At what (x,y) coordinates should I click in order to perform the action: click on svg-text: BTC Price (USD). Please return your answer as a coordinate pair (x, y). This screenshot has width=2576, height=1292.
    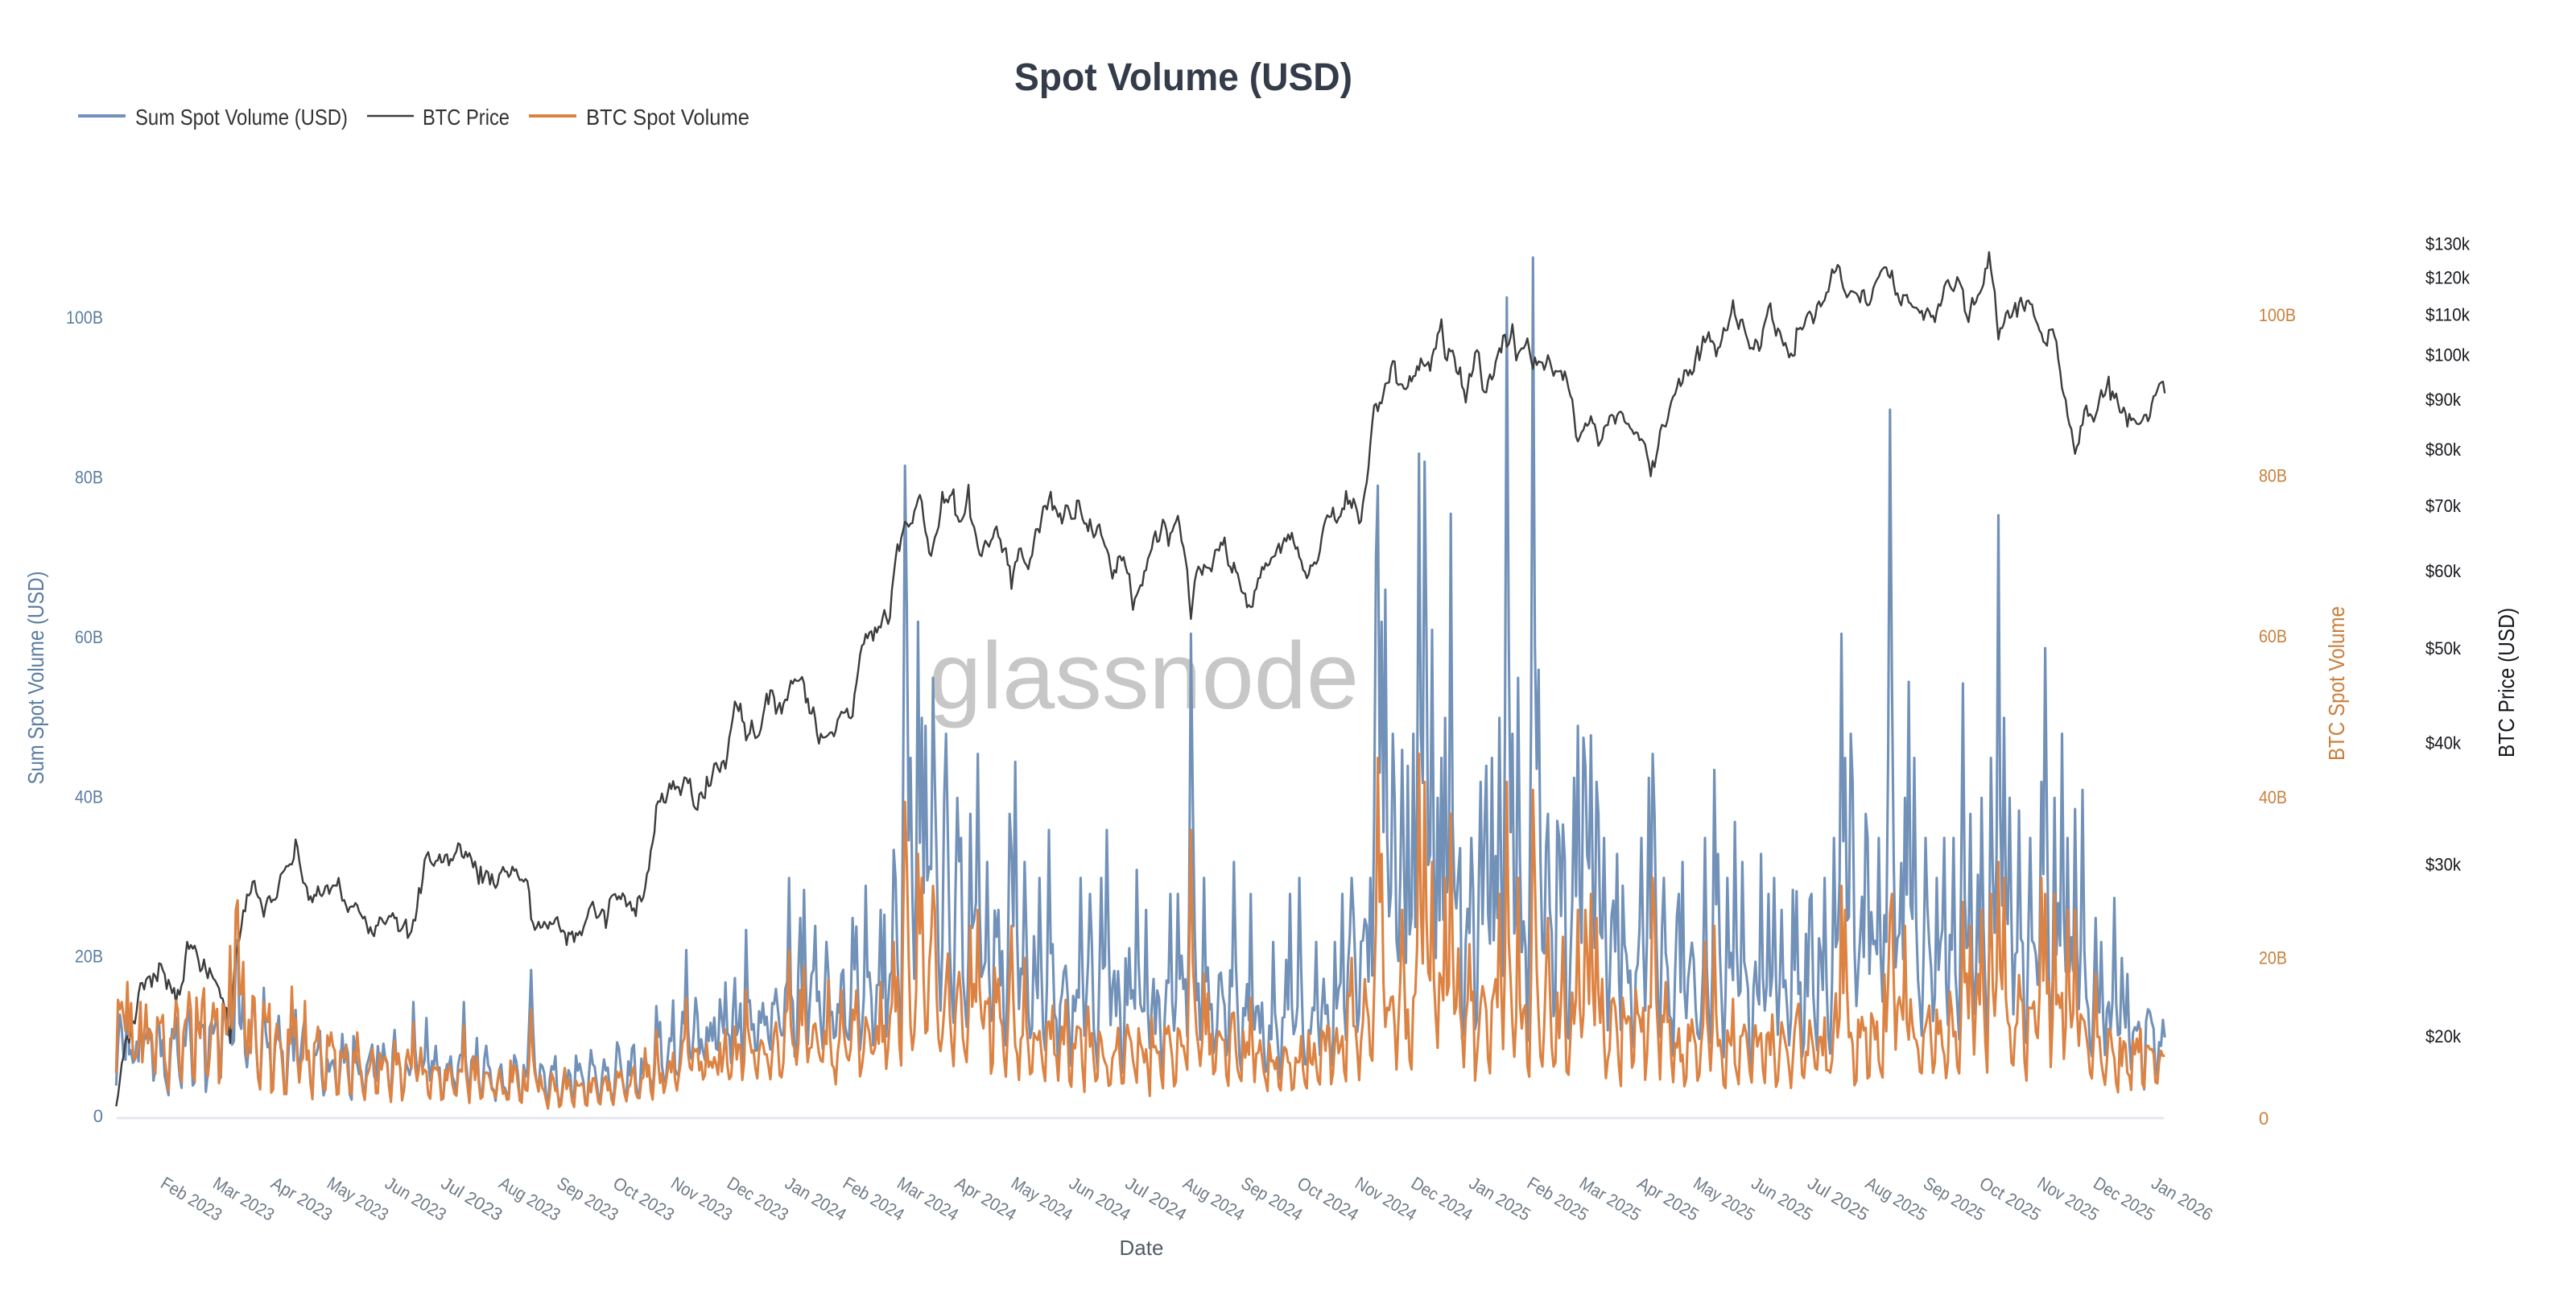
    Looking at the image, I should click on (2506, 682).